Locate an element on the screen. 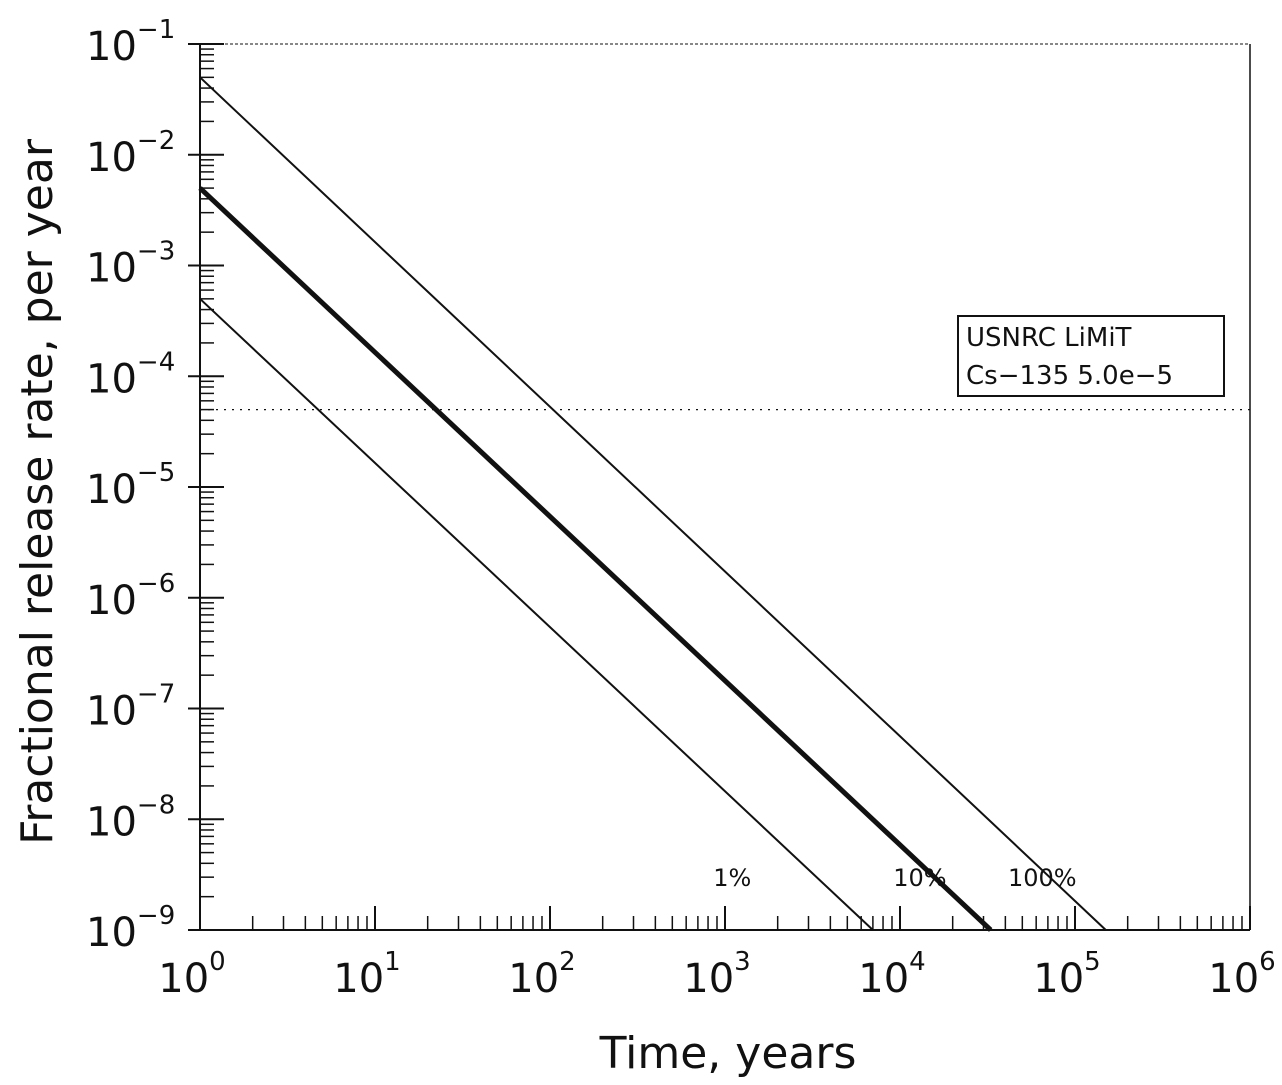 The image size is (1282, 1085). y-tick-label: 10⁻⁸ is located at coordinates (130, 817).